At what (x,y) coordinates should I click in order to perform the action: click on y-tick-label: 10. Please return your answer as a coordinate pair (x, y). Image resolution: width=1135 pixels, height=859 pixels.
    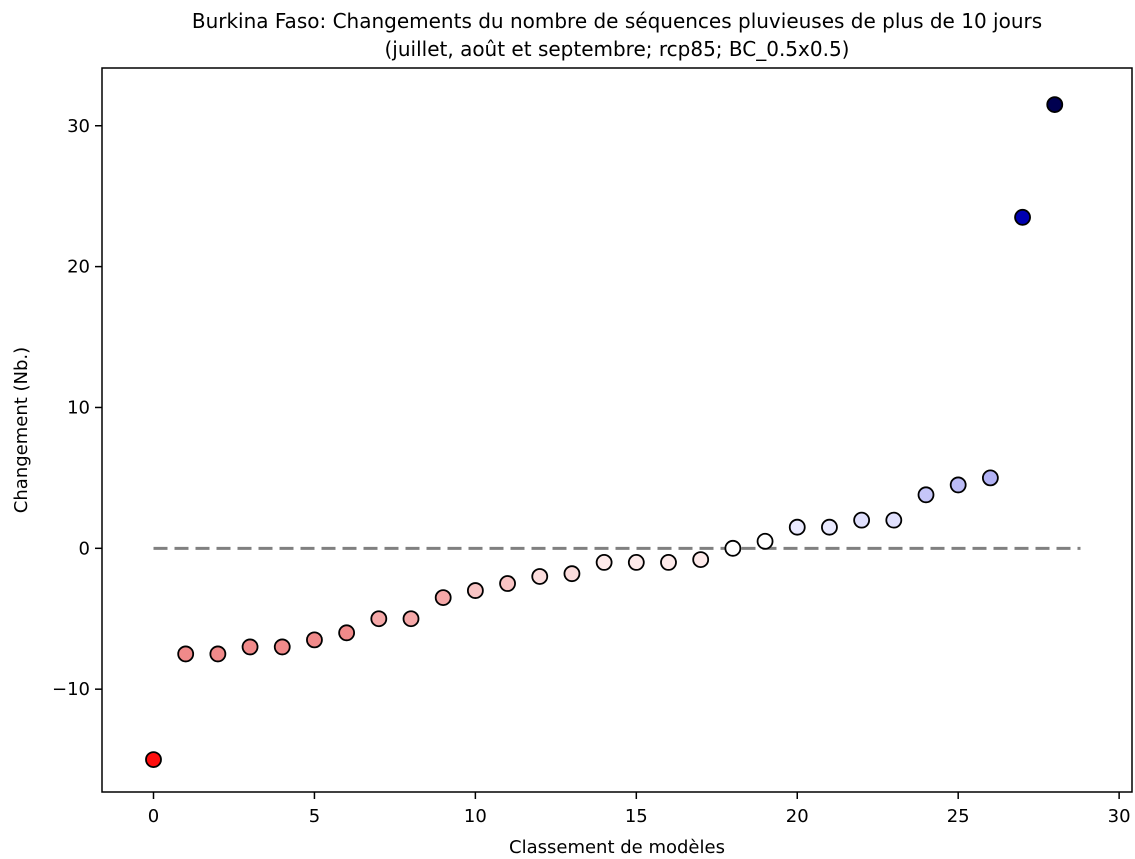
    Looking at the image, I should click on (78, 407).